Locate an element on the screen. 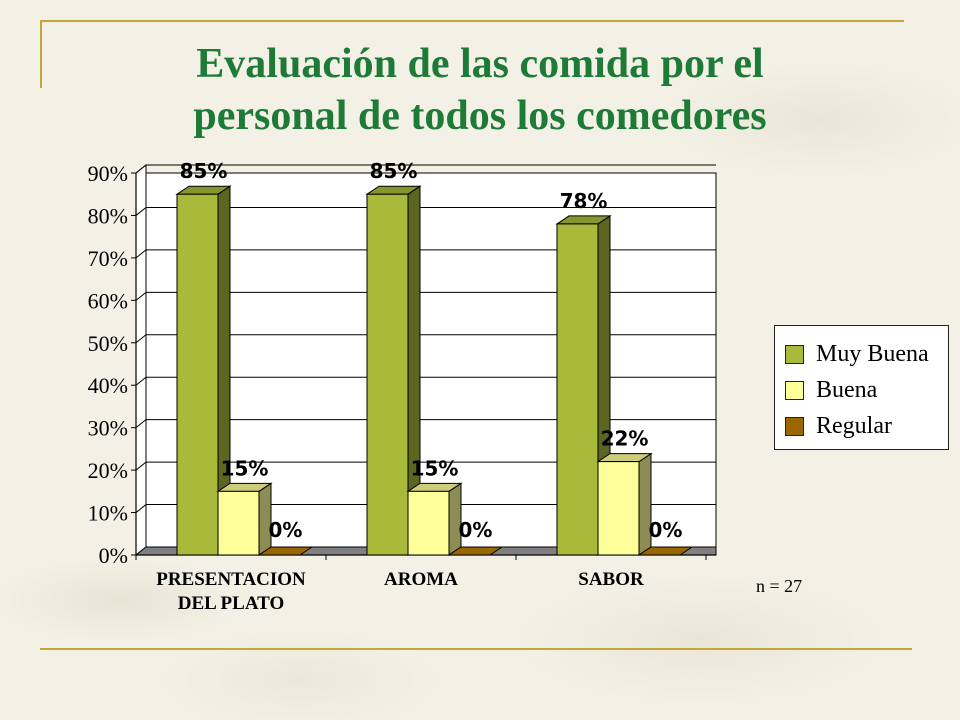 Image resolution: width=960 pixels, height=720 pixels. y-tick-label: 60% is located at coordinates (108, 300).